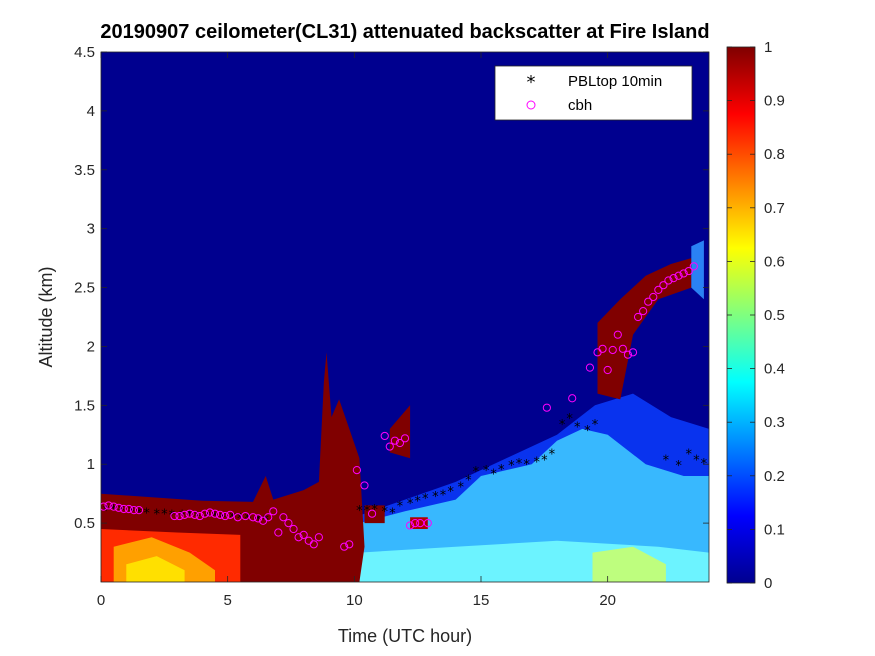  I want to click on legend-box, so click(593, 93).